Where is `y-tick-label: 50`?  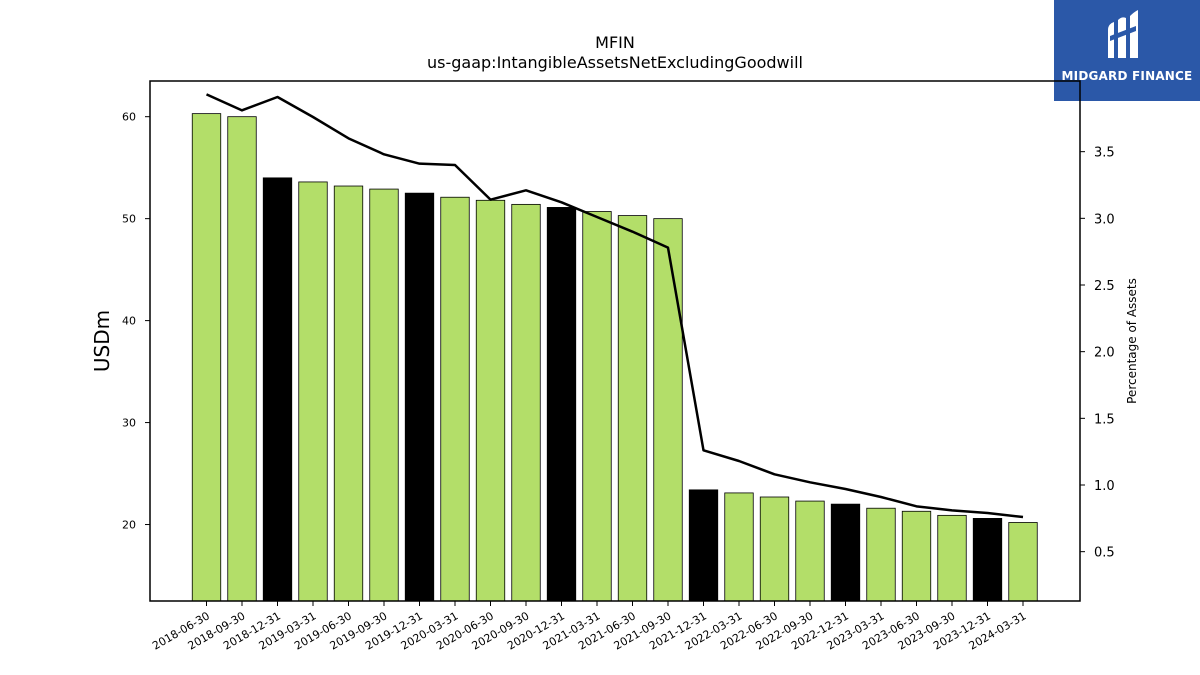
y-tick-label: 50 is located at coordinates (129, 219).